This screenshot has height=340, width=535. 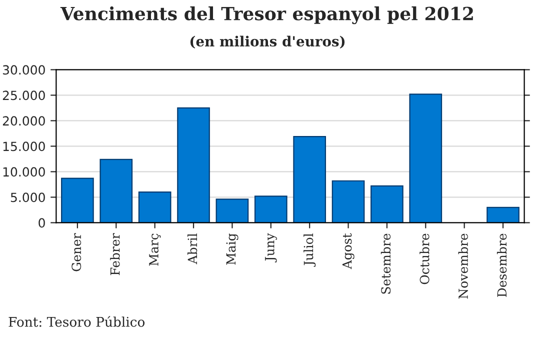 What do you see at coordinates (267, 42) in the screenshot?
I see `chart-subtitle: (en milions d'euros)` at bounding box center [267, 42].